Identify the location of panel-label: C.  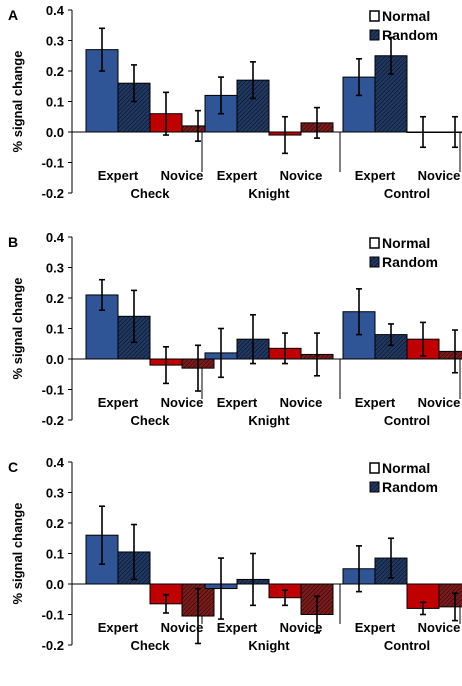
(13, 467).